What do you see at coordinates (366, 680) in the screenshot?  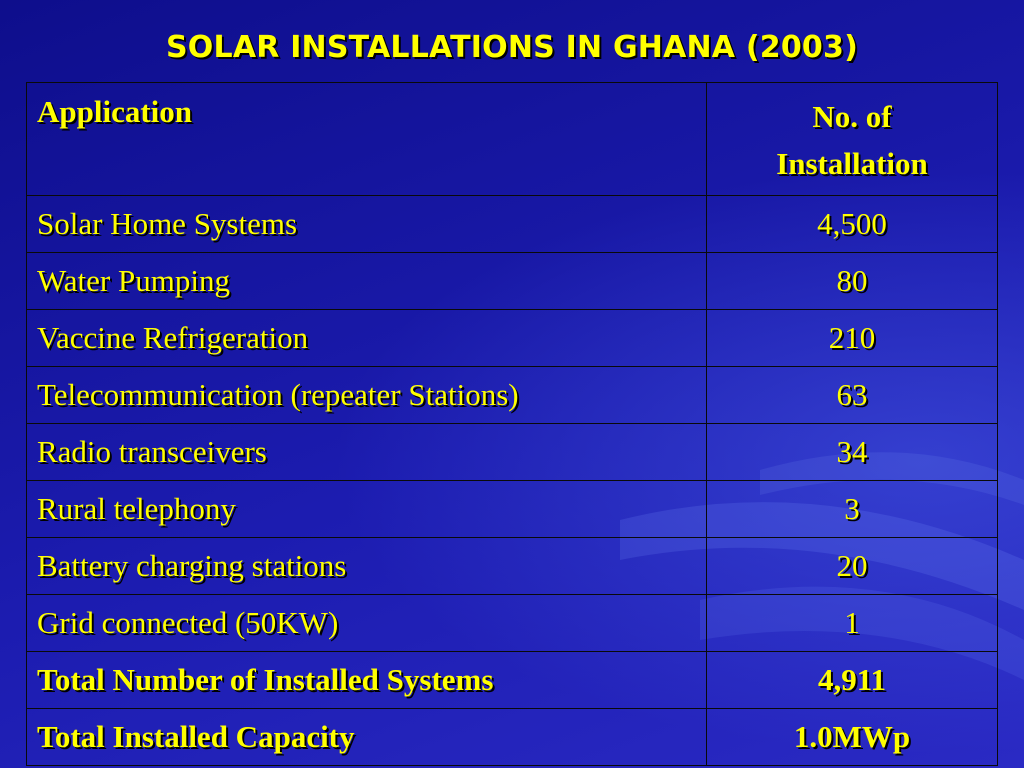 I see `total-systems-label: Total Number of Installed Systems` at bounding box center [366, 680].